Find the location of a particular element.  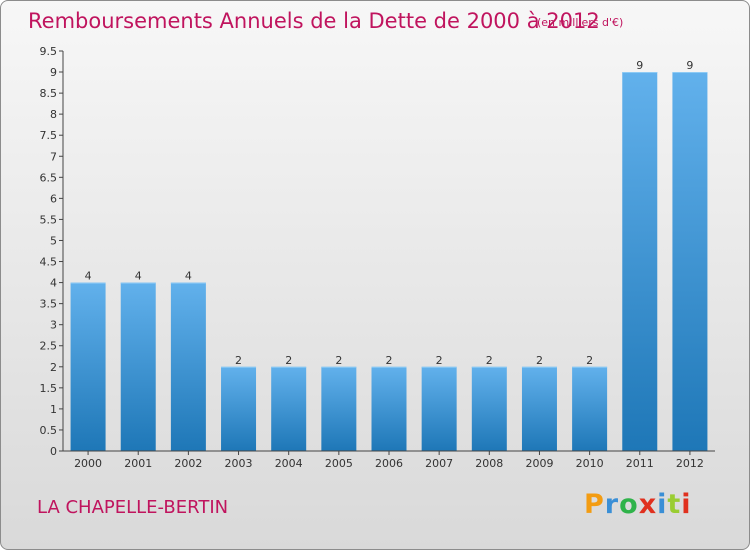

y-axis: 0 0.5 1 1.5 2 2.5 3 3.5 4 4.5 5 5.5 6 6.5 7 7.5 8 8.5 9 9.5 is located at coordinates (52, 251).